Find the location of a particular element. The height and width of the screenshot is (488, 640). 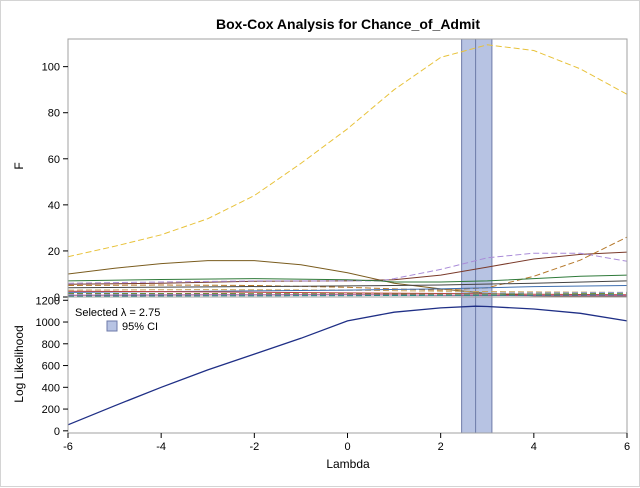

y-tick-label: 200 is located at coordinates (51, 410).